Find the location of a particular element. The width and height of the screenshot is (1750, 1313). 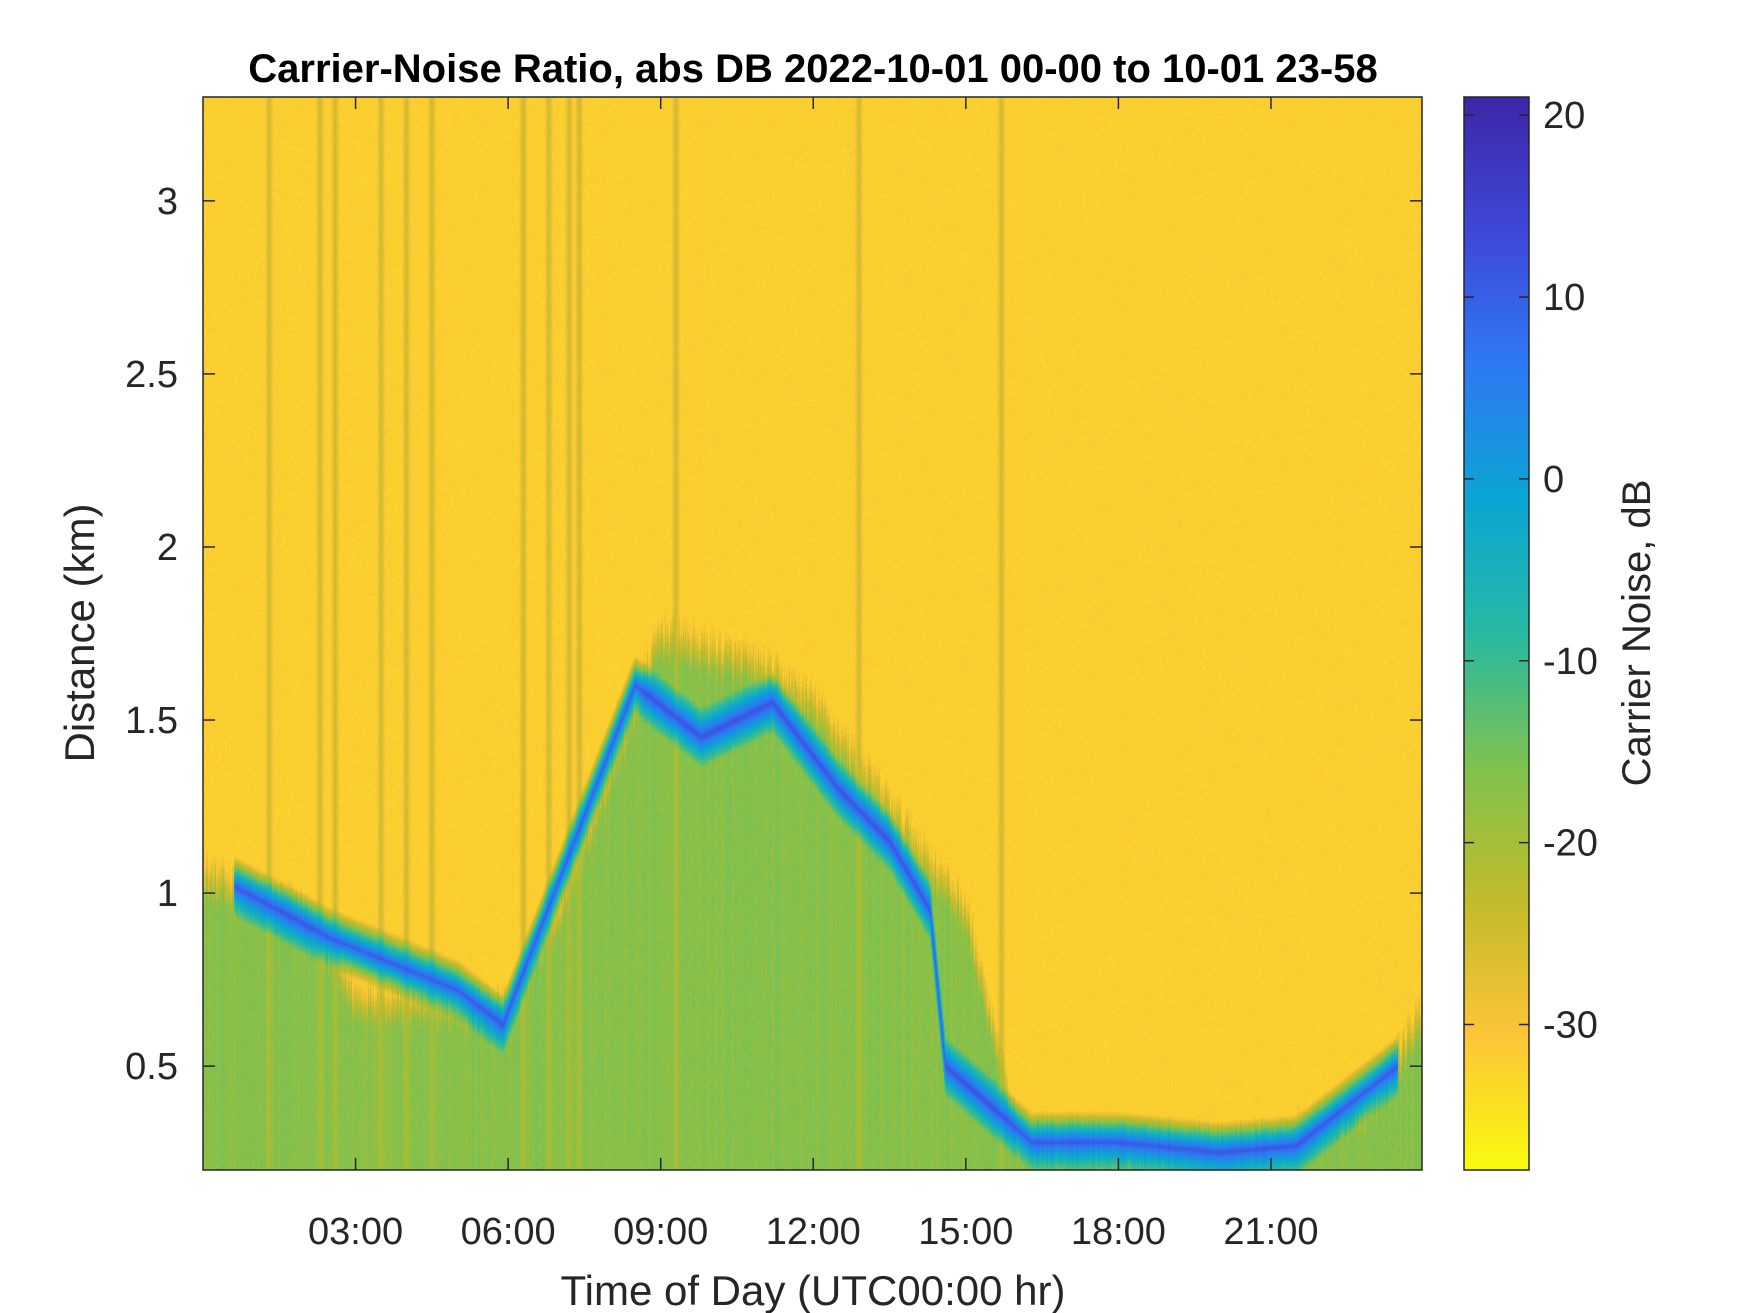

colorbar-tick-label: -10 is located at coordinates (1570, 662).